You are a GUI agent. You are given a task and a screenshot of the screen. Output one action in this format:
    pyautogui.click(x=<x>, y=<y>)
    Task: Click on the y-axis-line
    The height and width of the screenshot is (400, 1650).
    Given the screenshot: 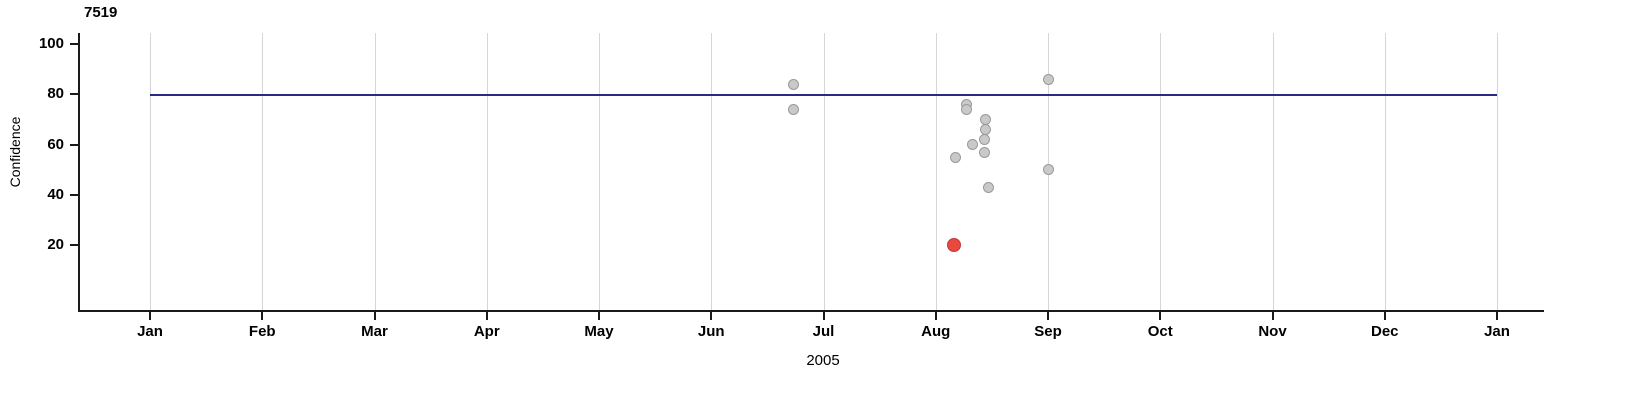 What is the action you would take?
    pyautogui.click(x=79, y=172)
    